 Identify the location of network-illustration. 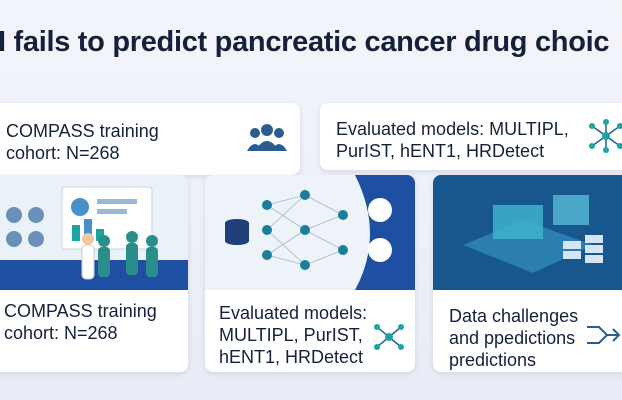
(310, 232).